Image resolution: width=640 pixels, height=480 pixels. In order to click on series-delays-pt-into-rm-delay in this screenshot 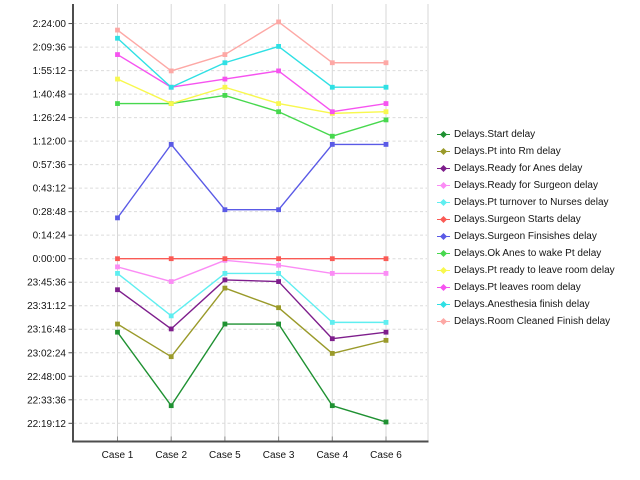, I will do `click(252, 322)`.